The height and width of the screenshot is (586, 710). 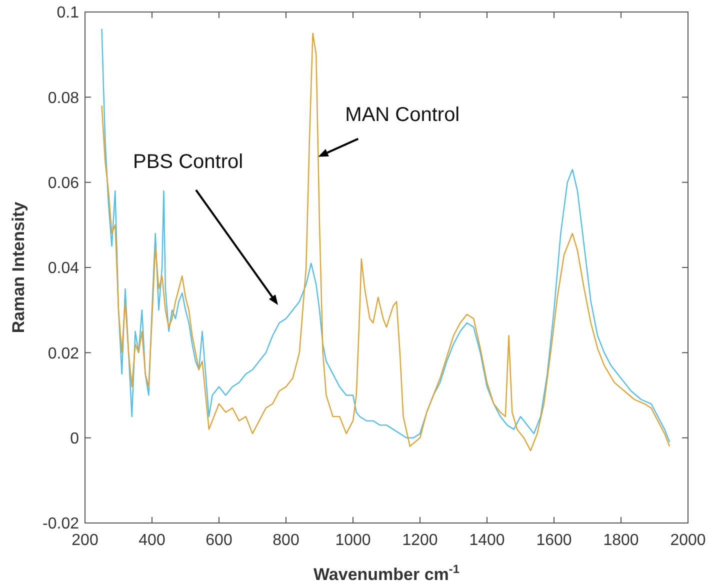 What do you see at coordinates (487, 540) in the screenshot?
I see `x-tick-label: 1400` at bounding box center [487, 540].